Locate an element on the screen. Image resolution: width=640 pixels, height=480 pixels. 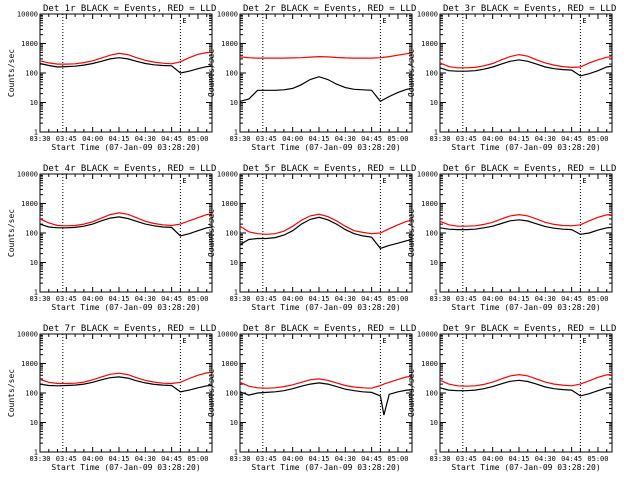
chart-2-x-tick-label: 04:30 is located at coordinates (345, 139).